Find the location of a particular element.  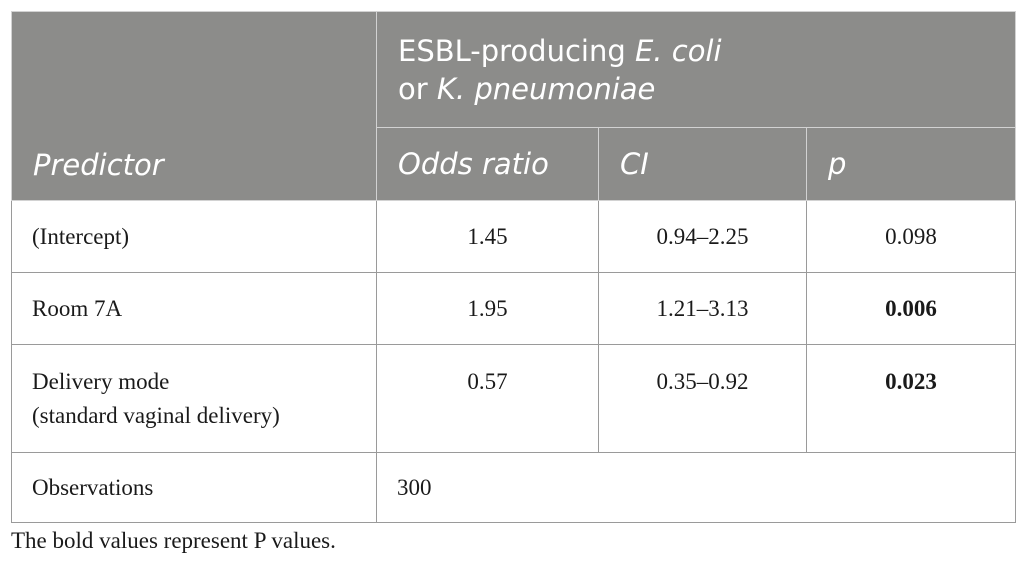

cell-odds-ratio: 1.45 is located at coordinates (487, 236).